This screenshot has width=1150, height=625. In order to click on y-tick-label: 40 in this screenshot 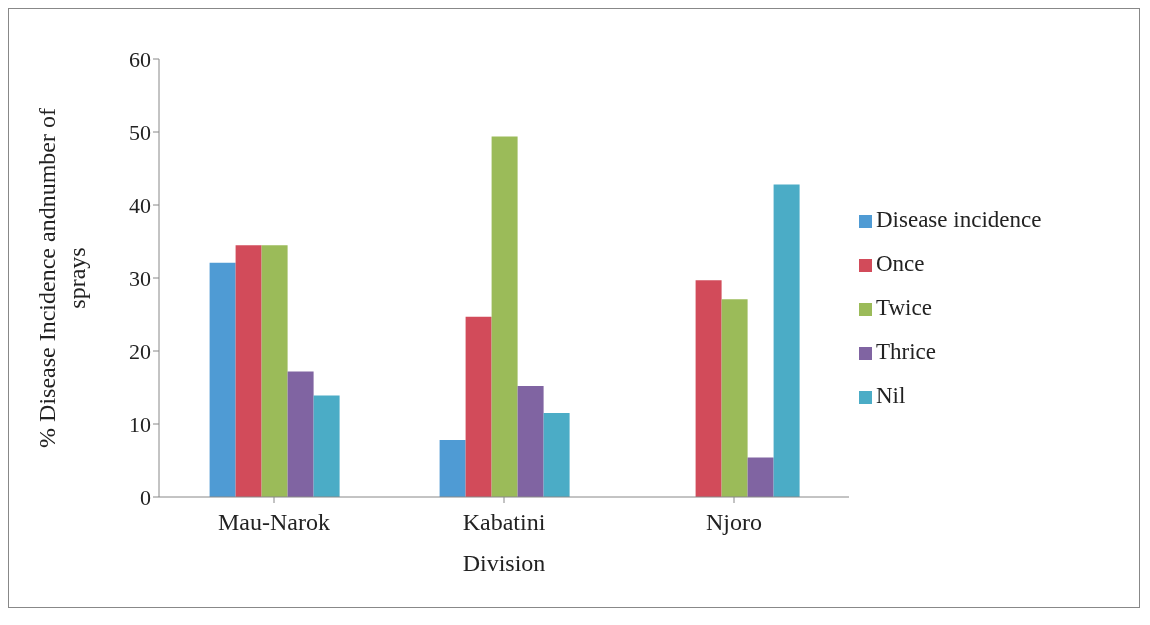, I will do `click(140, 205)`.